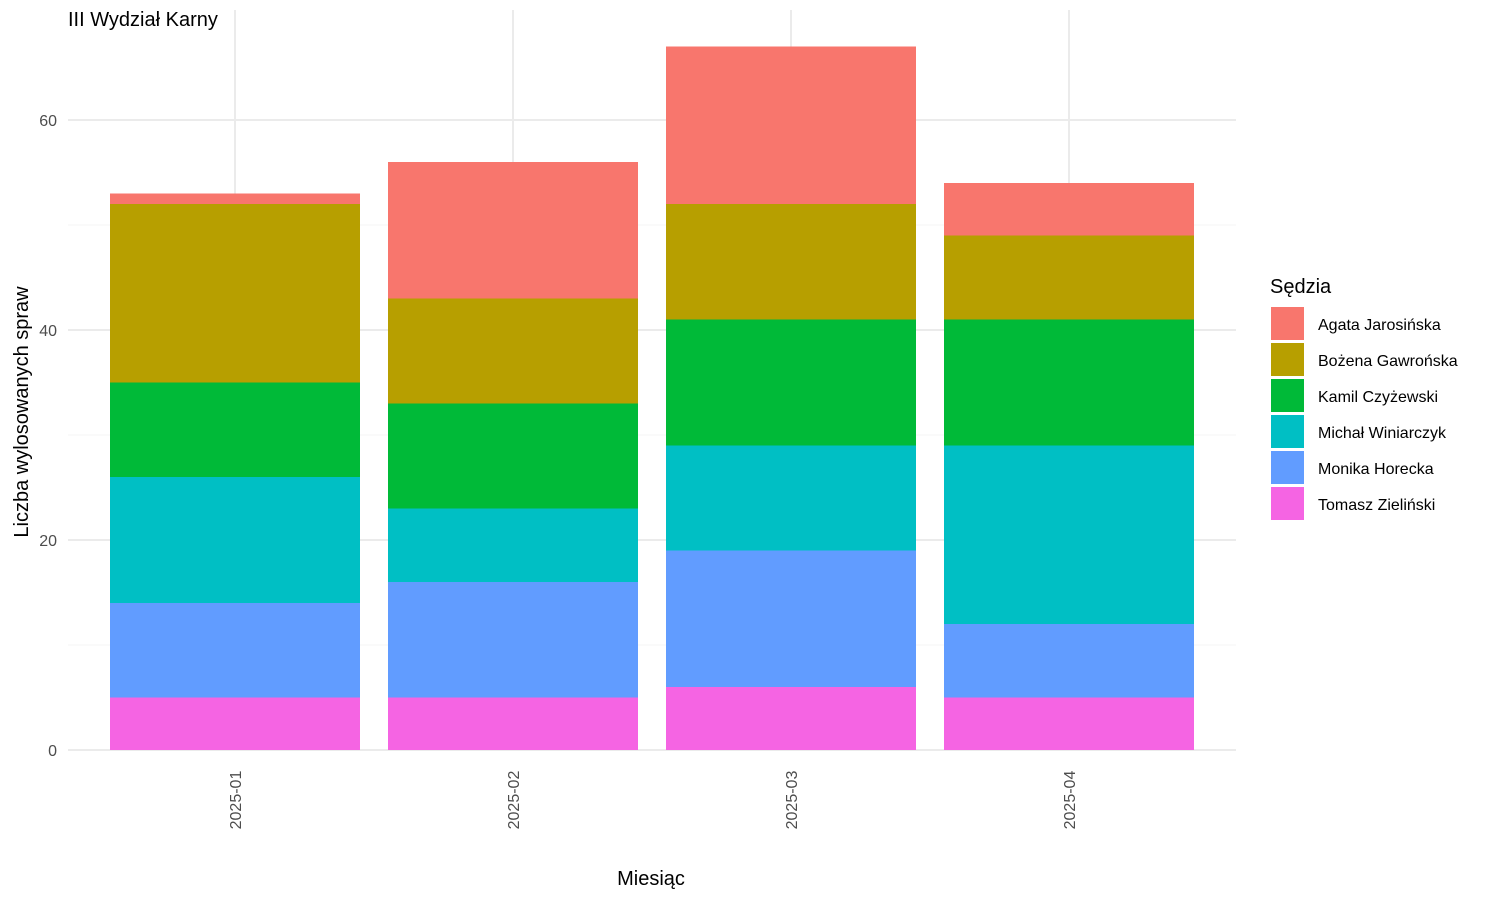 The width and height of the screenshot is (1500, 900). Describe the element at coordinates (1070, 800) in the screenshot. I see `x-tick-label: 2025-04` at that location.